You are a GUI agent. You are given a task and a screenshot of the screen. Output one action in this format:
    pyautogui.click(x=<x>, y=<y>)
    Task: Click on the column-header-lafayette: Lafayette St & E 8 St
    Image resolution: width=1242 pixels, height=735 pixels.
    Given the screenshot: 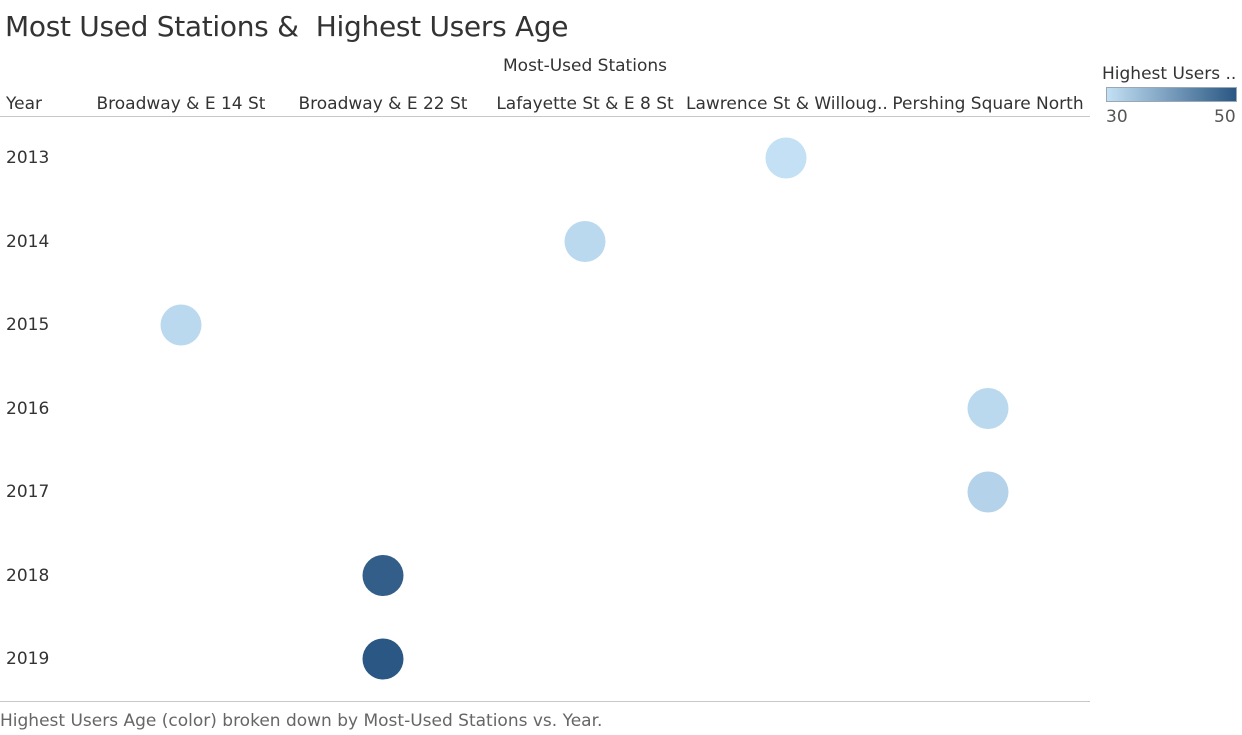 What is the action you would take?
    pyautogui.click(x=585, y=104)
    